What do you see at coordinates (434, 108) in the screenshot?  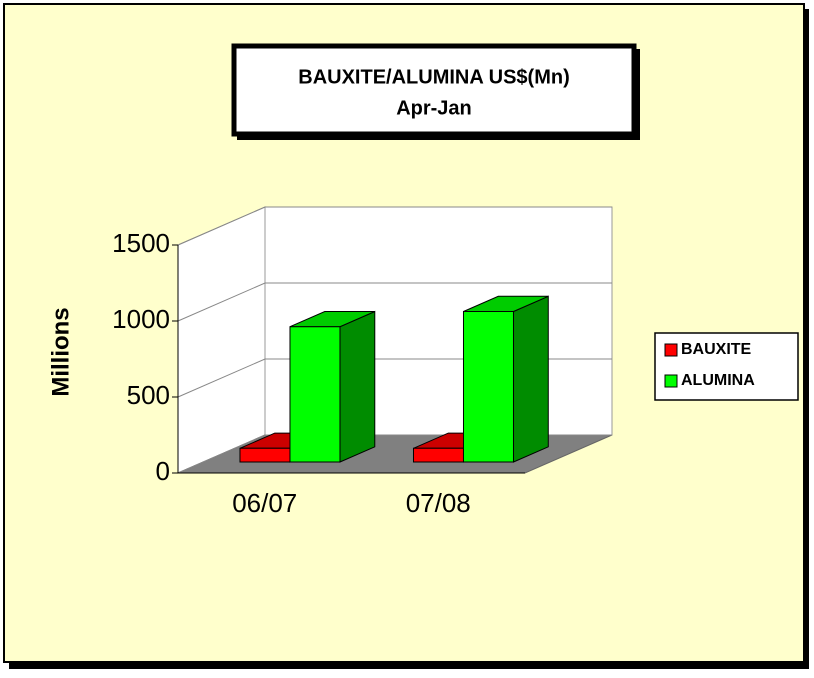 I see `chart-subtitle: Apr-Jan` at bounding box center [434, 108].